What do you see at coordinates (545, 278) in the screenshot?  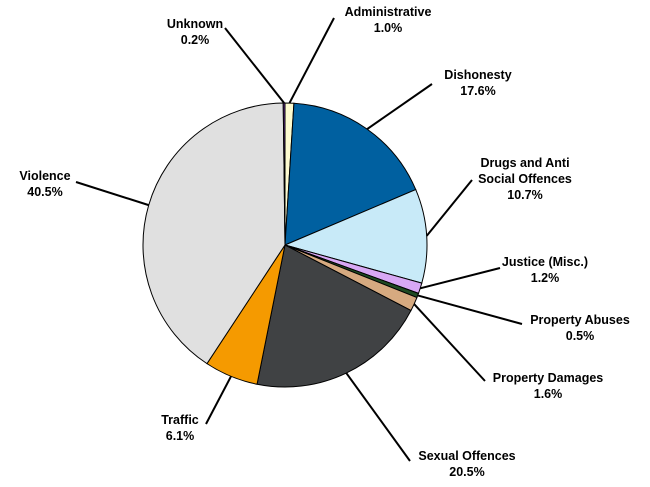 I see `value-label: 1.2%` at bounding box center [545, 278].